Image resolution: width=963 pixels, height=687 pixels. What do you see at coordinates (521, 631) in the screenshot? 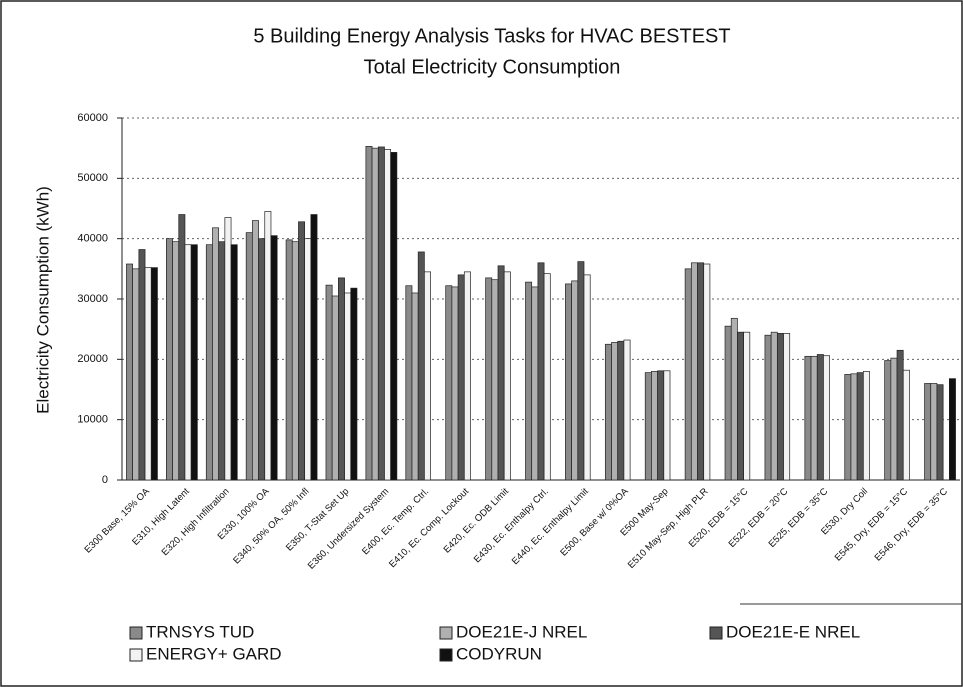
I see `legend-label: DOE21E-J NREL` at bounding box center [521, 631].